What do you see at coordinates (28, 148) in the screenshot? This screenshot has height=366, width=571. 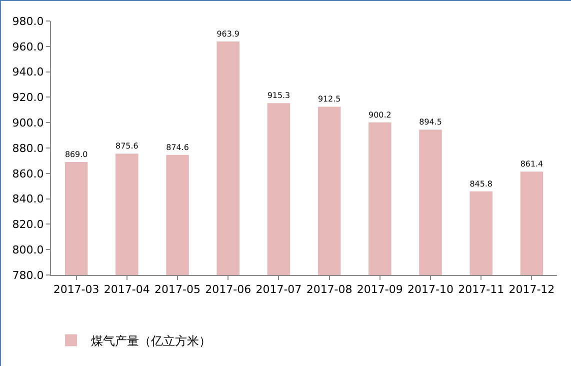 I see `y-tick-label: 880.0` at bounding box center [28, 148].